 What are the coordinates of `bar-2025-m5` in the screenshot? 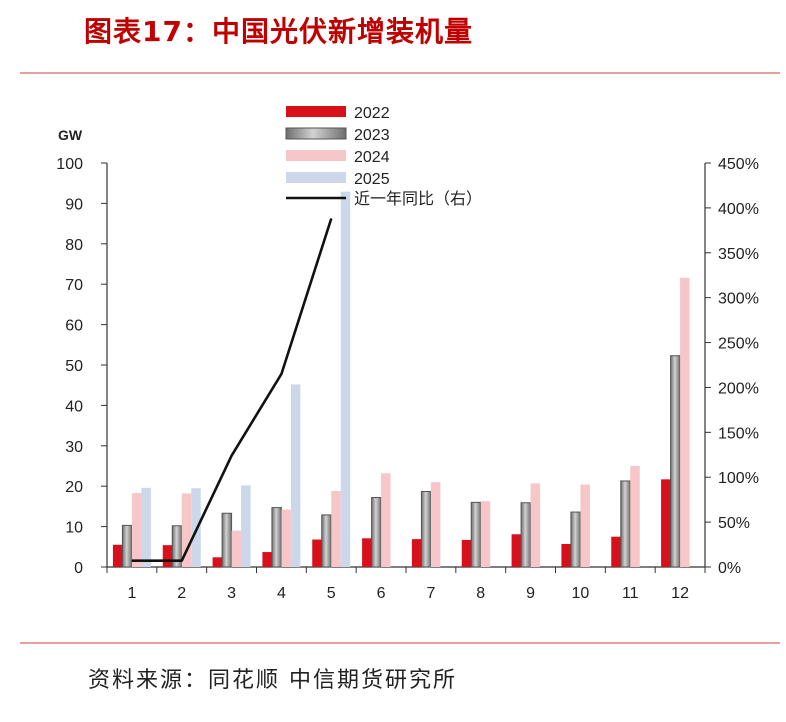 It's located at (345, 379).